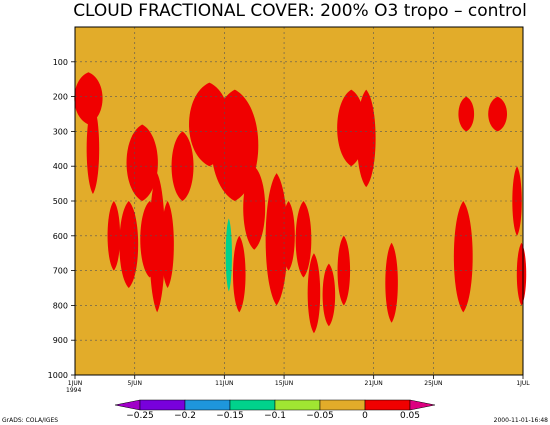  I want to click on y-tick-label: 500, so click(60, 201).